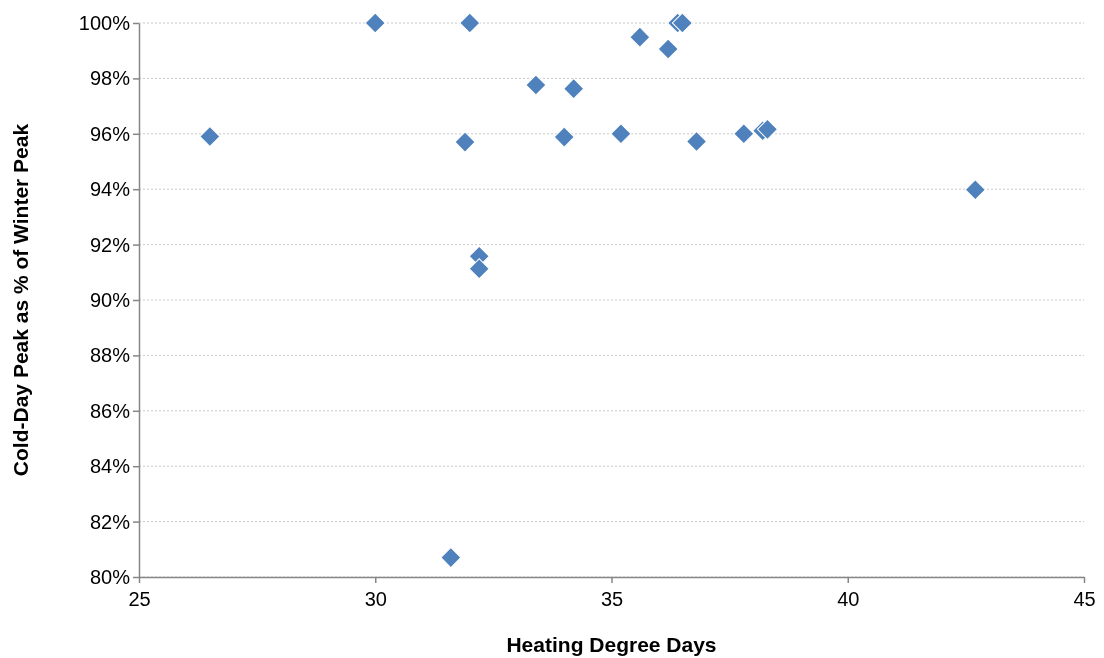  What do you see at coordinates (1084, 599) in the screenshot?
I see `x-tick-label: 45` at bounding box center [1084, 599].